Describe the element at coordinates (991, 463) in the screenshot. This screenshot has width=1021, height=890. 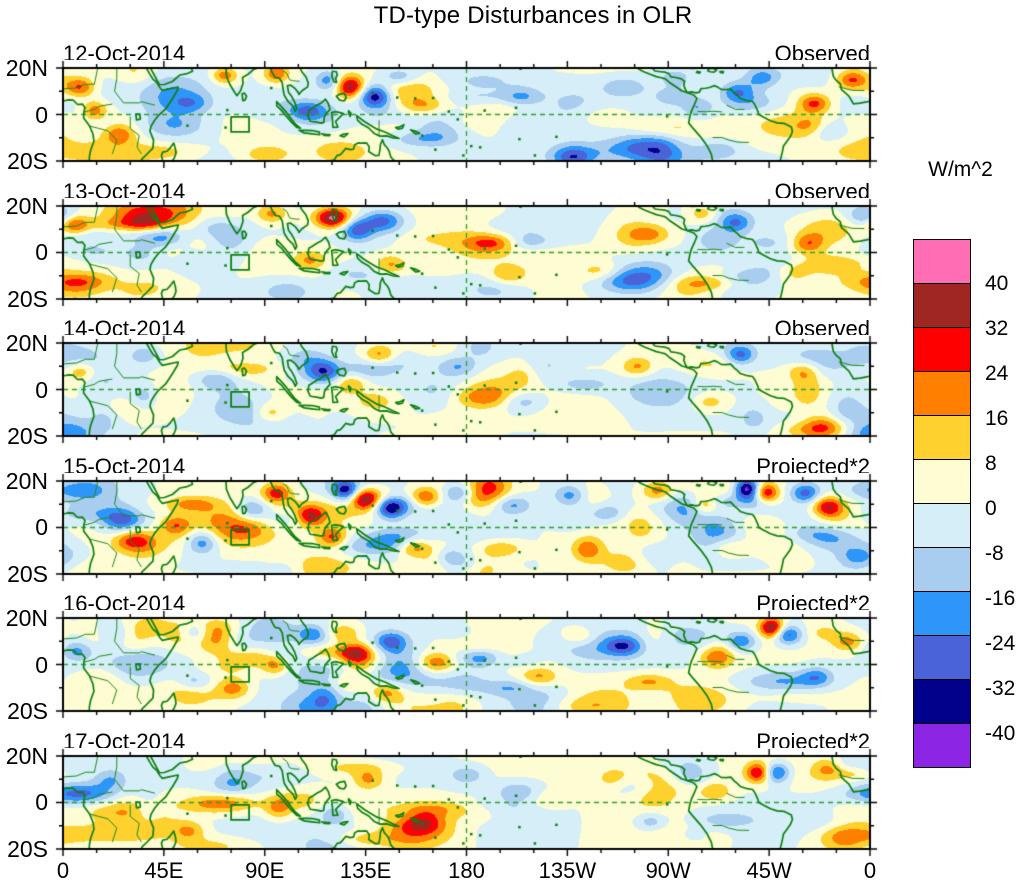
I see `colorbar-tick-label: 8` at that location.